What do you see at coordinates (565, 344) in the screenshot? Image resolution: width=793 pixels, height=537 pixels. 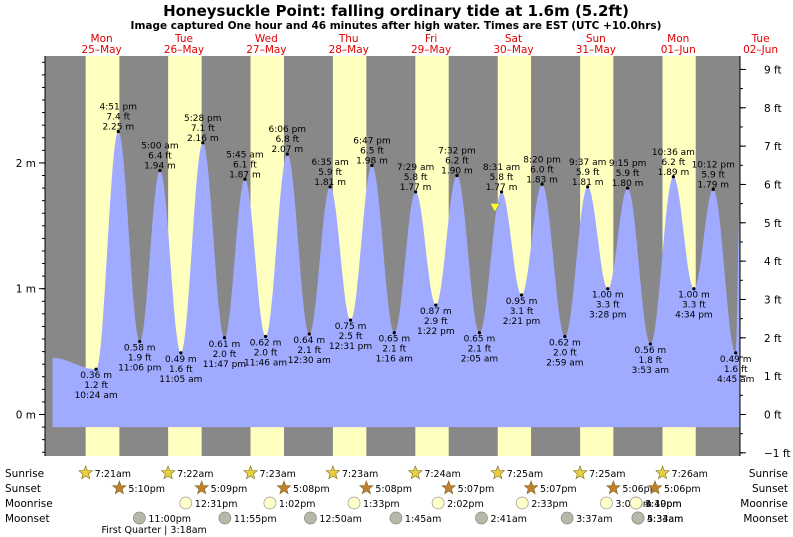 I see `tide-extreme-label: 0.62 m` at bounding box center [565, 344].